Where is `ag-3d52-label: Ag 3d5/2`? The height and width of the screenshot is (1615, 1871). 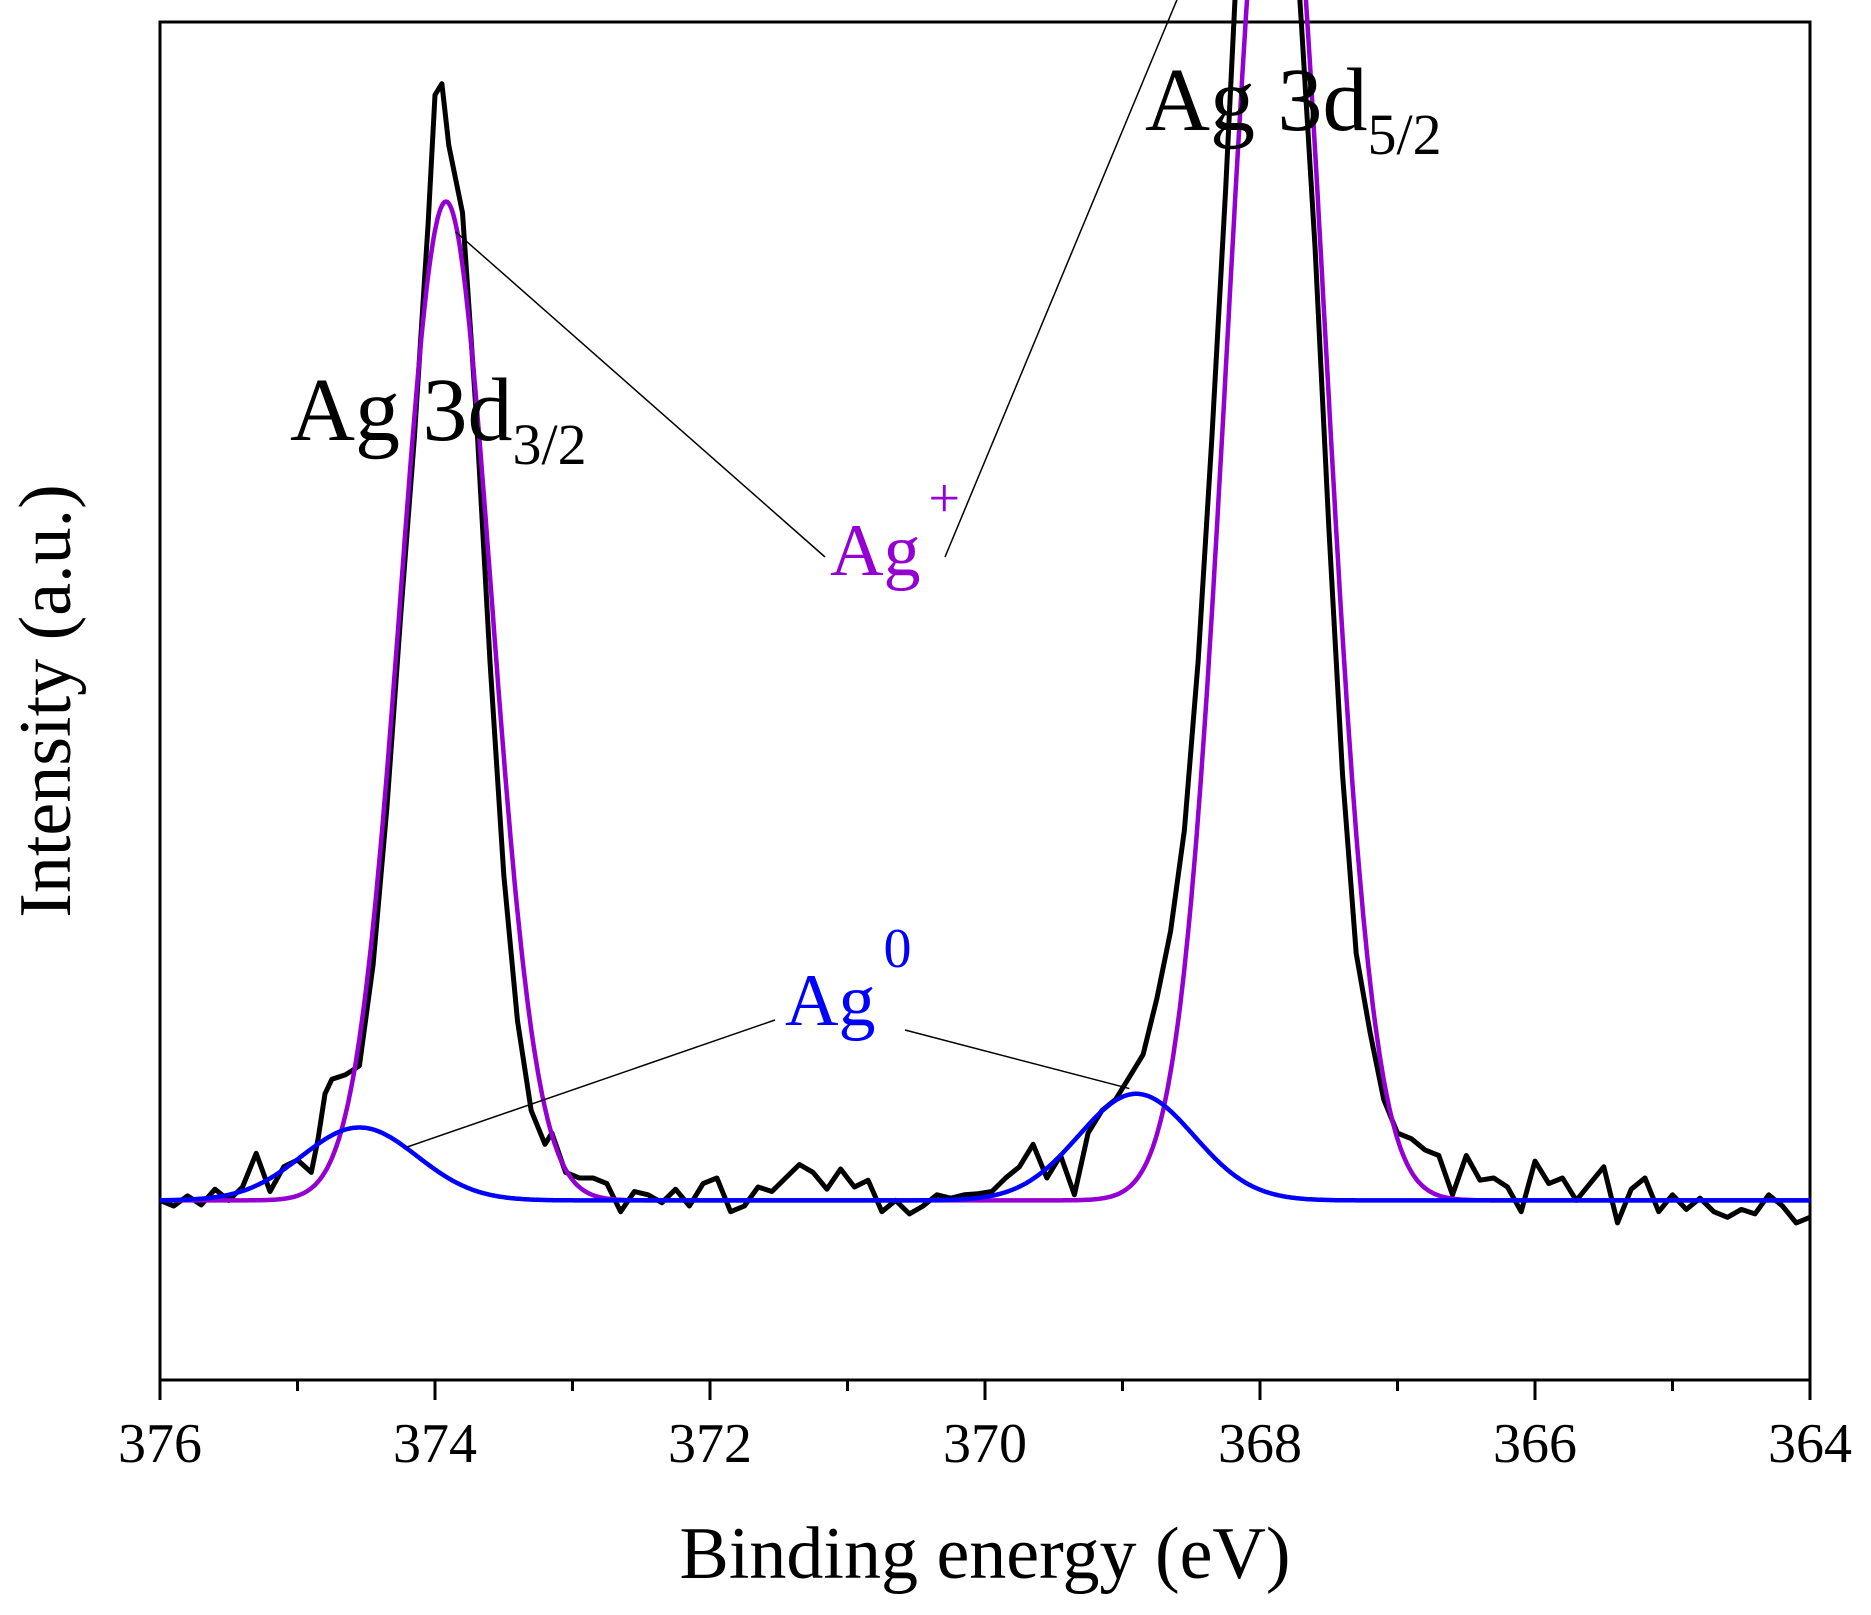
ag-3d52-label: Ag 3d5/2 is located at coordinates (1293, 109).